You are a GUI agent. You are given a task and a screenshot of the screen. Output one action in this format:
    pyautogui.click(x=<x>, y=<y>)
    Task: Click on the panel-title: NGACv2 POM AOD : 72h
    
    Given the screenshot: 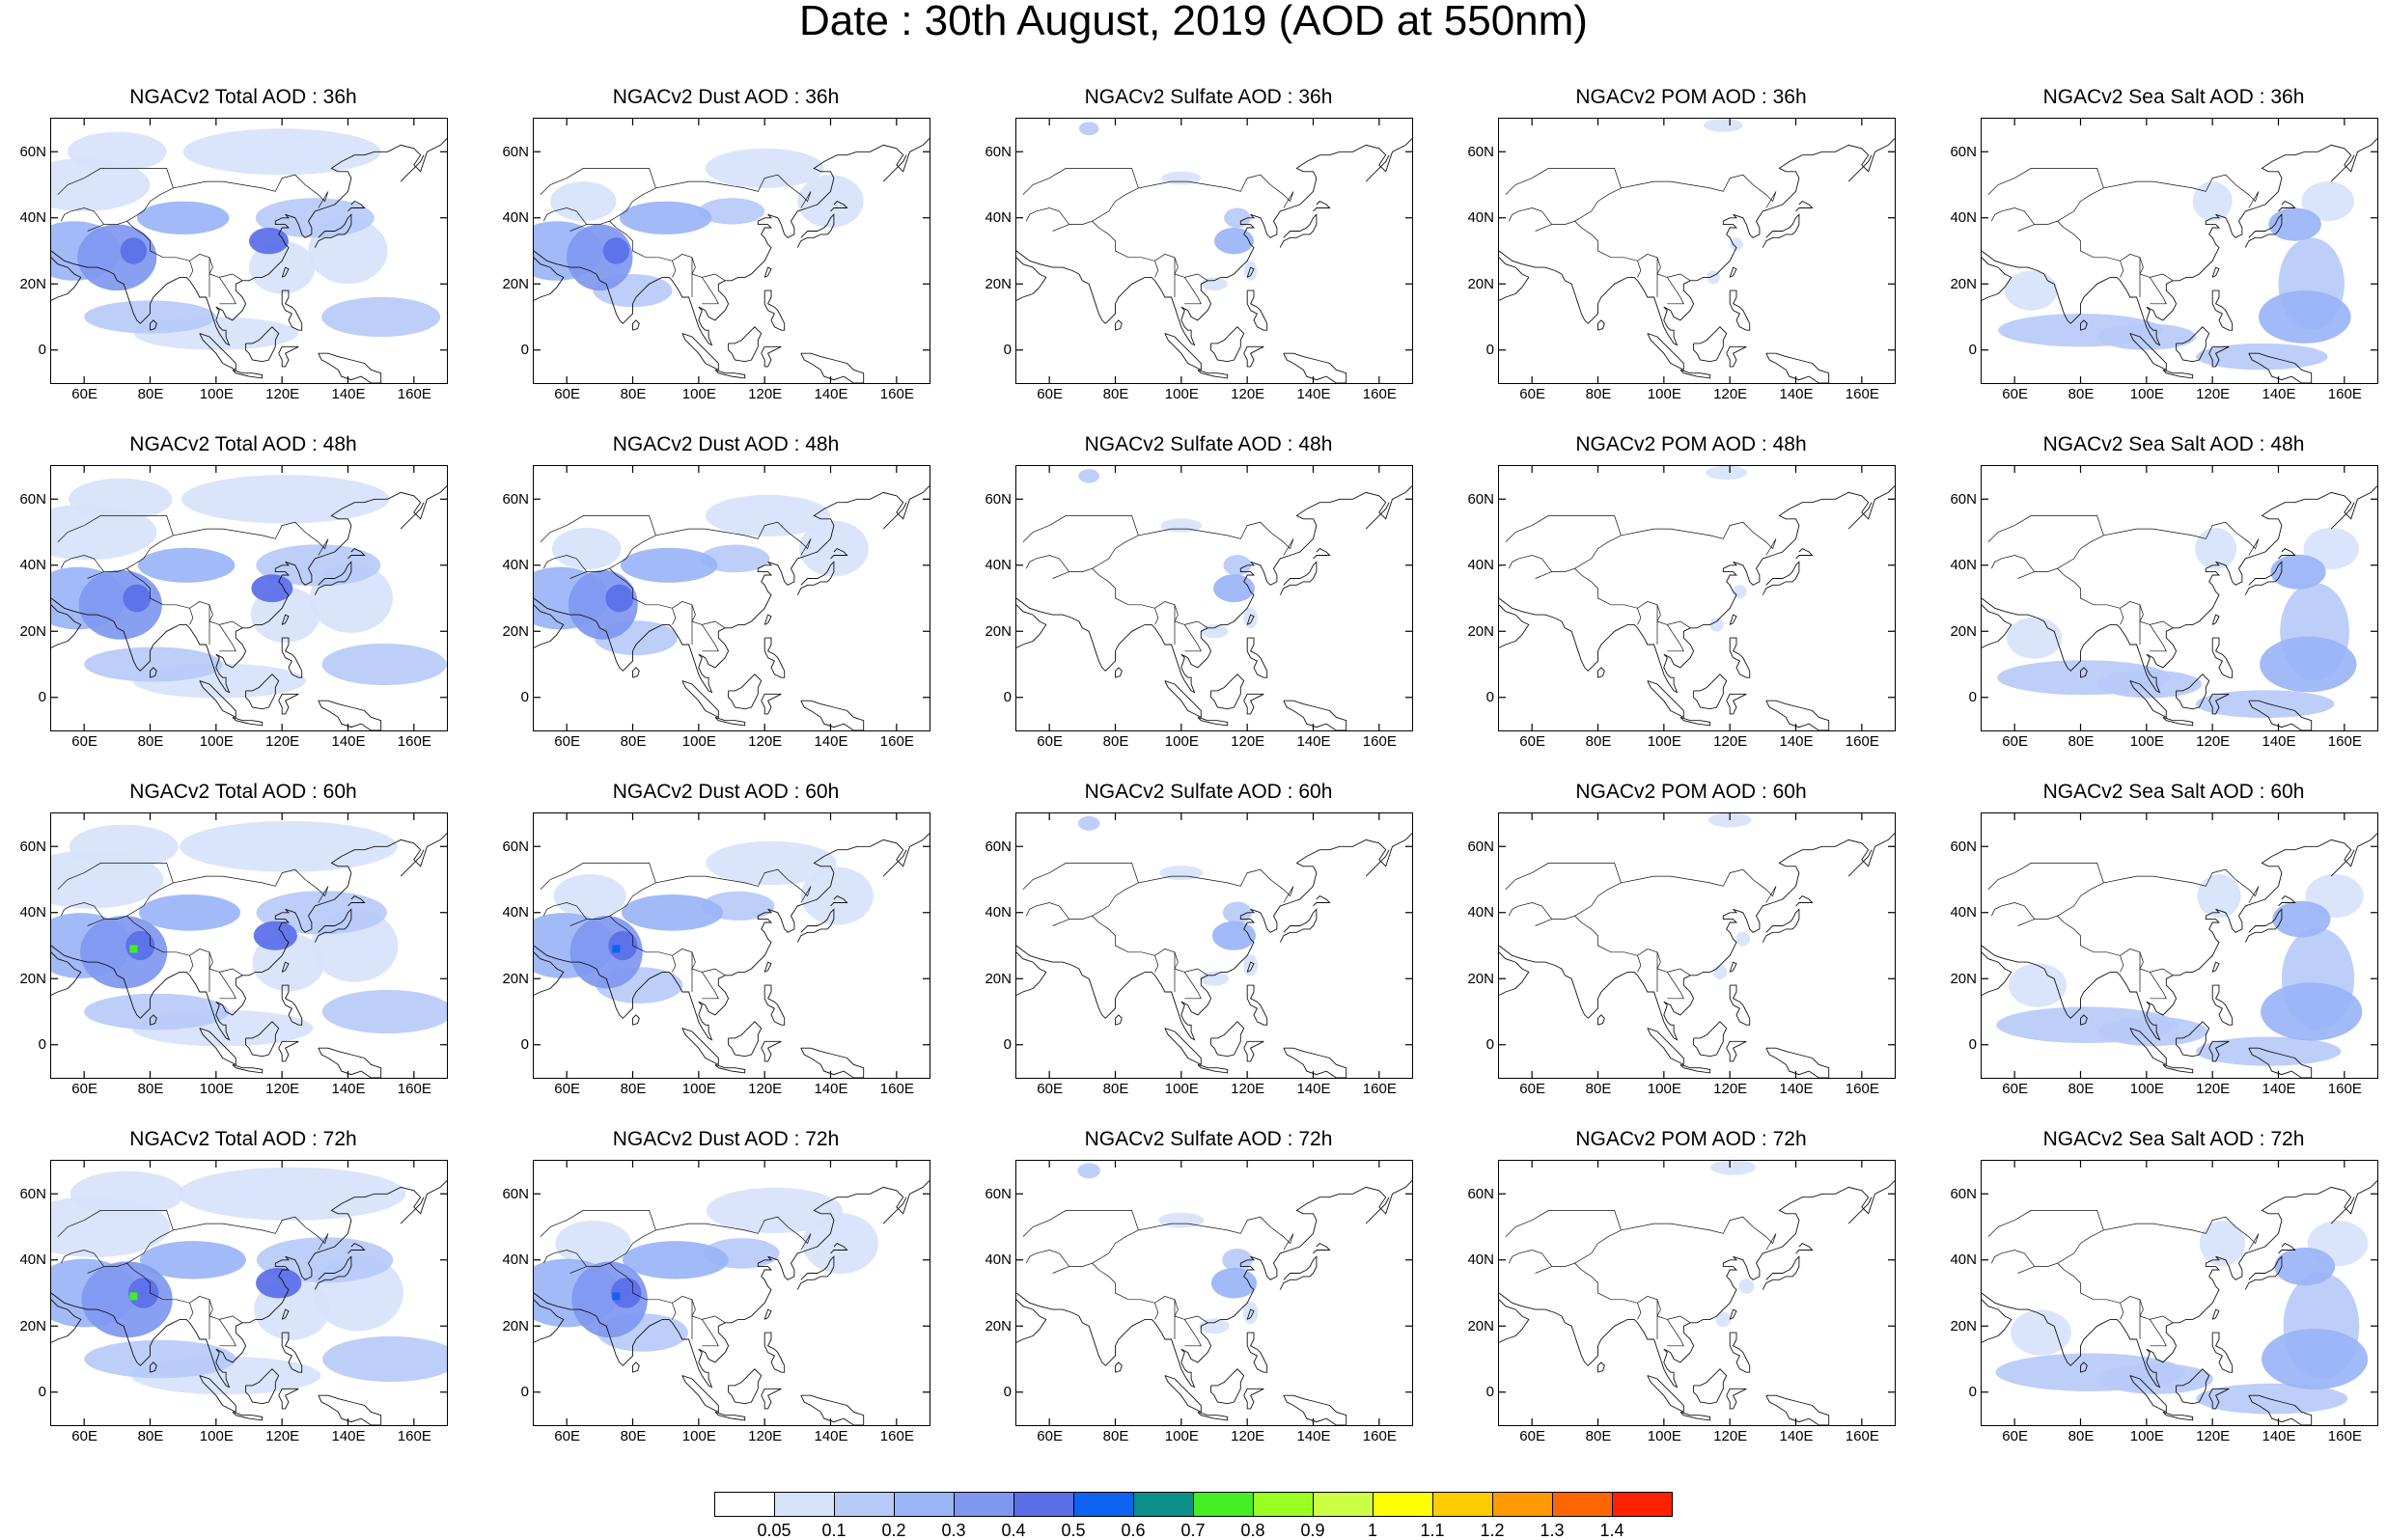 What is the action you would take?
    pyautogui.click(x=1691, y=1139)
    